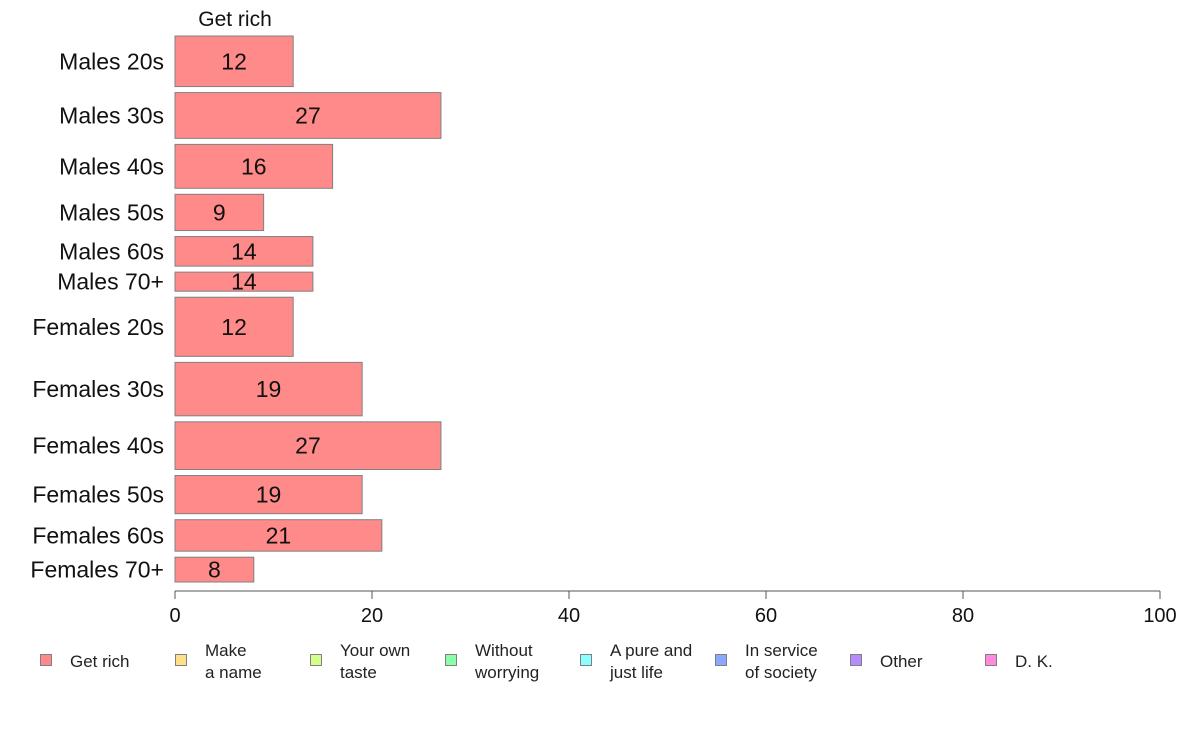 This screenshot has height=736, width=1188. I want to click on category-label: Females 30s, so click(98, 389).